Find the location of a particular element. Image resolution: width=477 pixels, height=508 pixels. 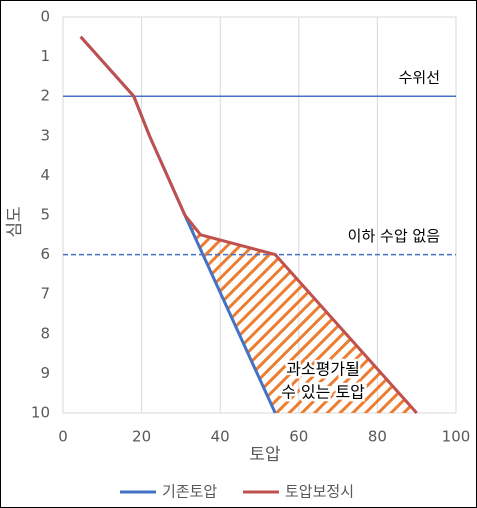

y-tick-label: 0 is located at coordinates (45, 17).